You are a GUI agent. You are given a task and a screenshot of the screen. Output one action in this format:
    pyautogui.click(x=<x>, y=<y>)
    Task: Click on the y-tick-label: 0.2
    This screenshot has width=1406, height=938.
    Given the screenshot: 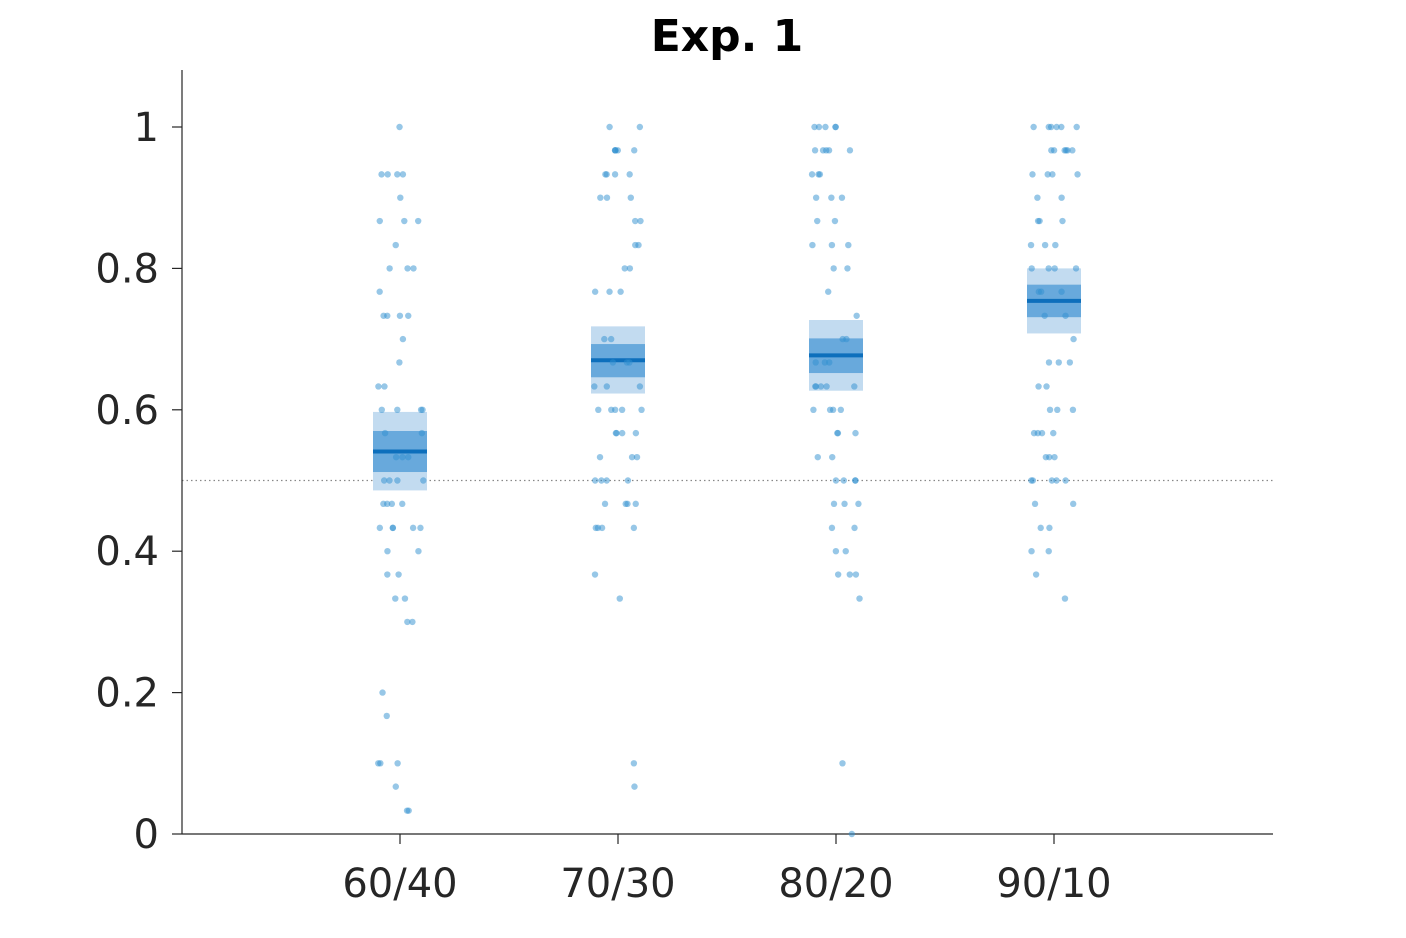 What is the action you would take?
    pyautogui.click(x=127, y=694)
    